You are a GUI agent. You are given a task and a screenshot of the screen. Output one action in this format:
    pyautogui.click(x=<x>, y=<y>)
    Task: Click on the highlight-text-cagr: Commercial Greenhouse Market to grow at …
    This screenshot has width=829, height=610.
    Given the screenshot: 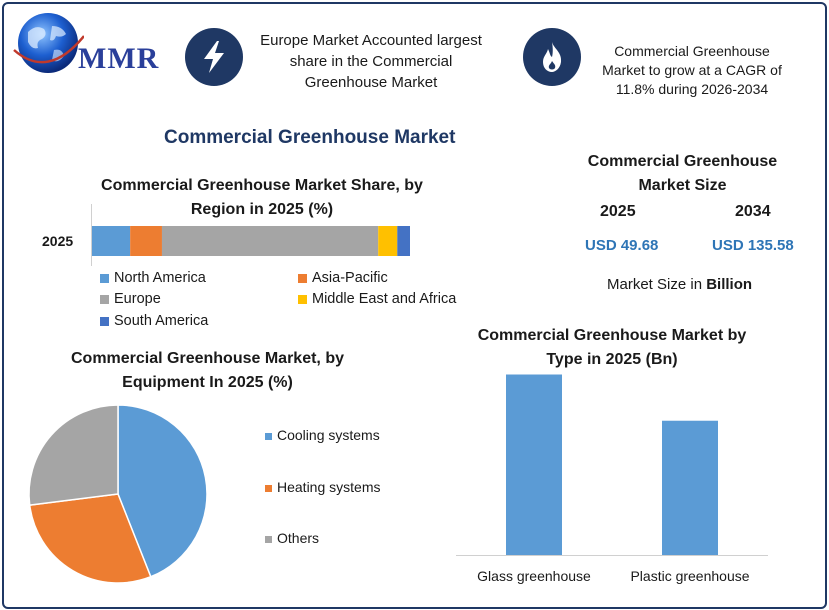 What is the action you would take?
    pyautogui.click(x=692, y=70)
    